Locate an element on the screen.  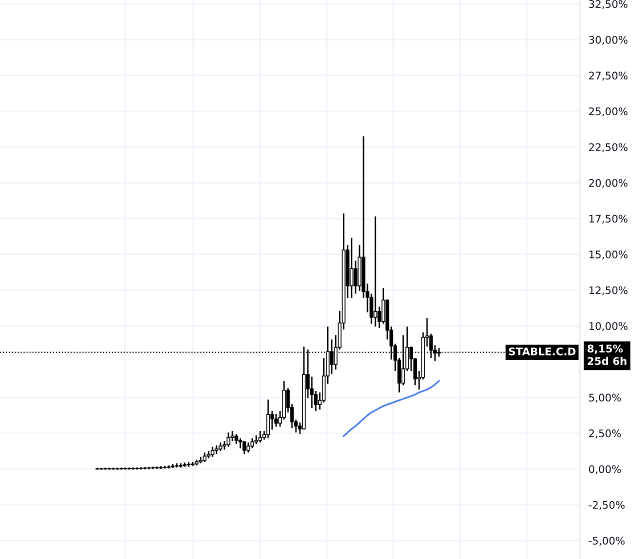
y-tick-label: 10,00% is located at coordinates (608, 327).